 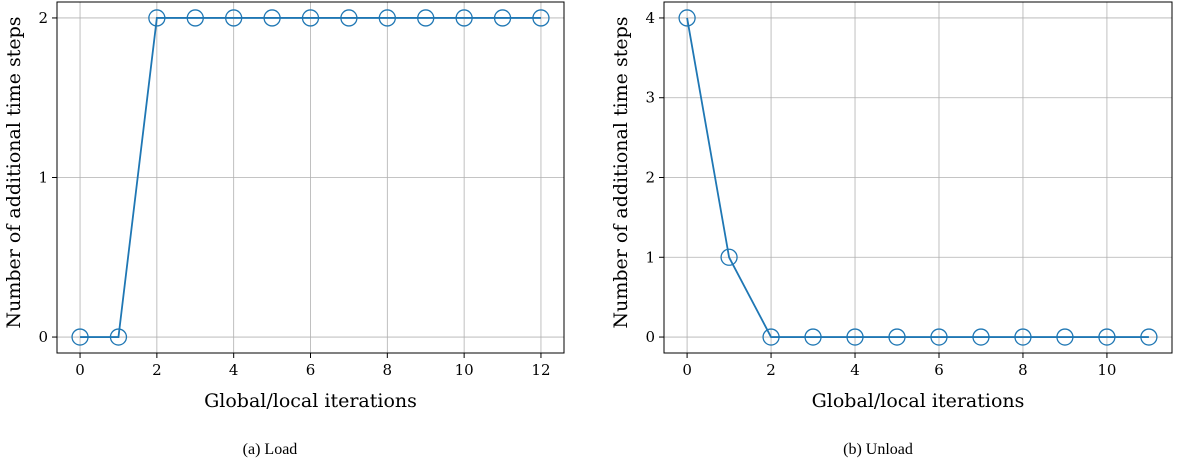 What do you see at coordinates (270, 449) in the screenshot?
I see `caption-load: (a) Load` at bounding box center [270, 449].